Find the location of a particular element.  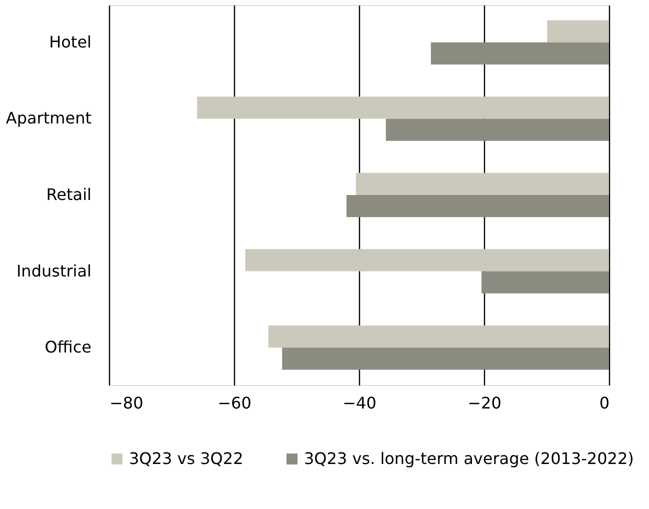

y-tick-label: Apartment is located at coordinates (49, 118).